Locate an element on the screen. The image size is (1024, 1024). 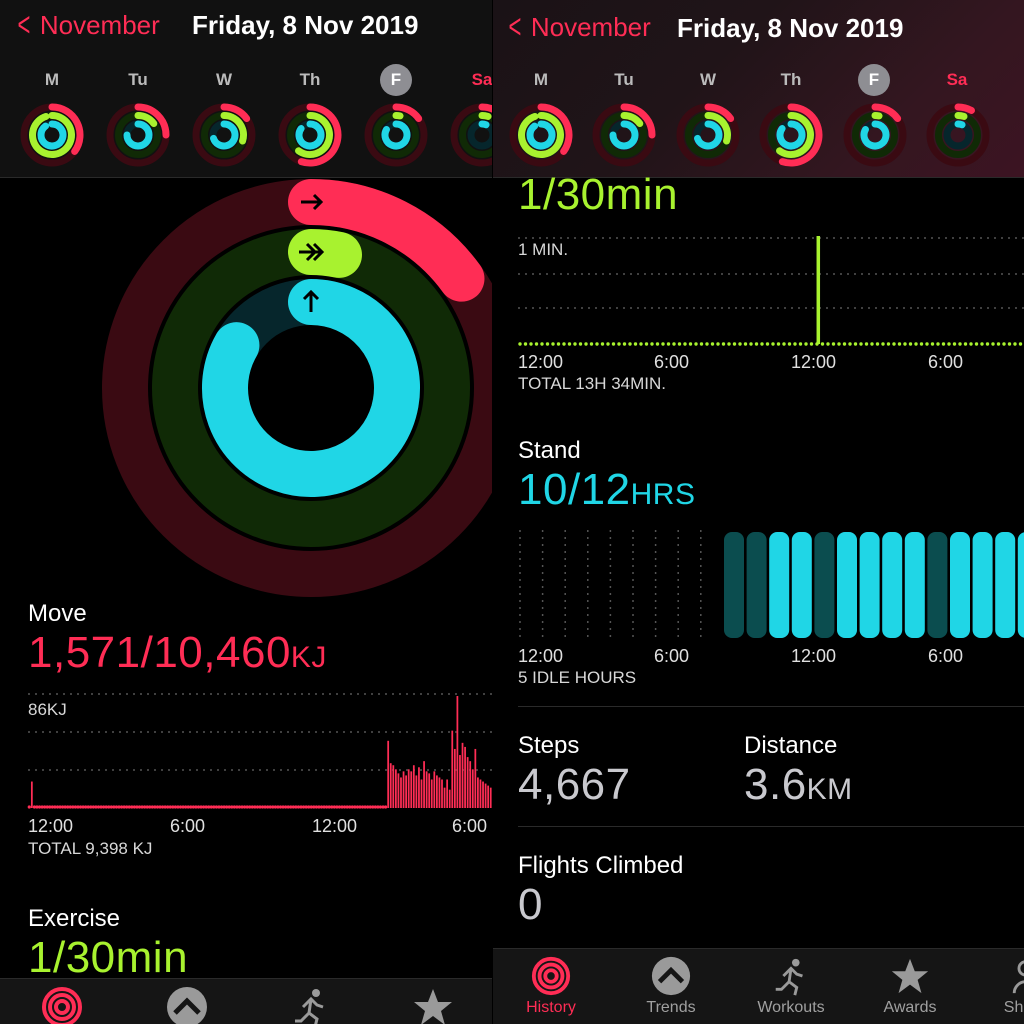
tab-awards-label: Awards is located at coordinates (910, 1007).